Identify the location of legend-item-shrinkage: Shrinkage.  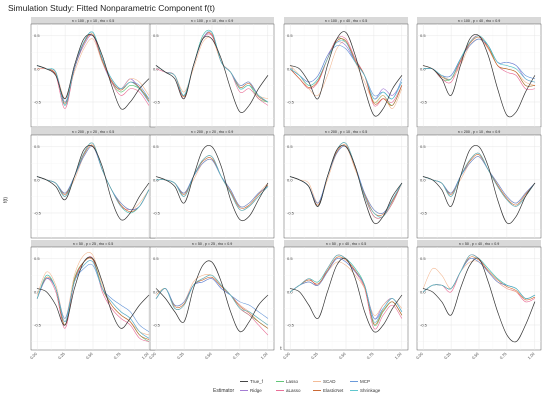
(365, 390).